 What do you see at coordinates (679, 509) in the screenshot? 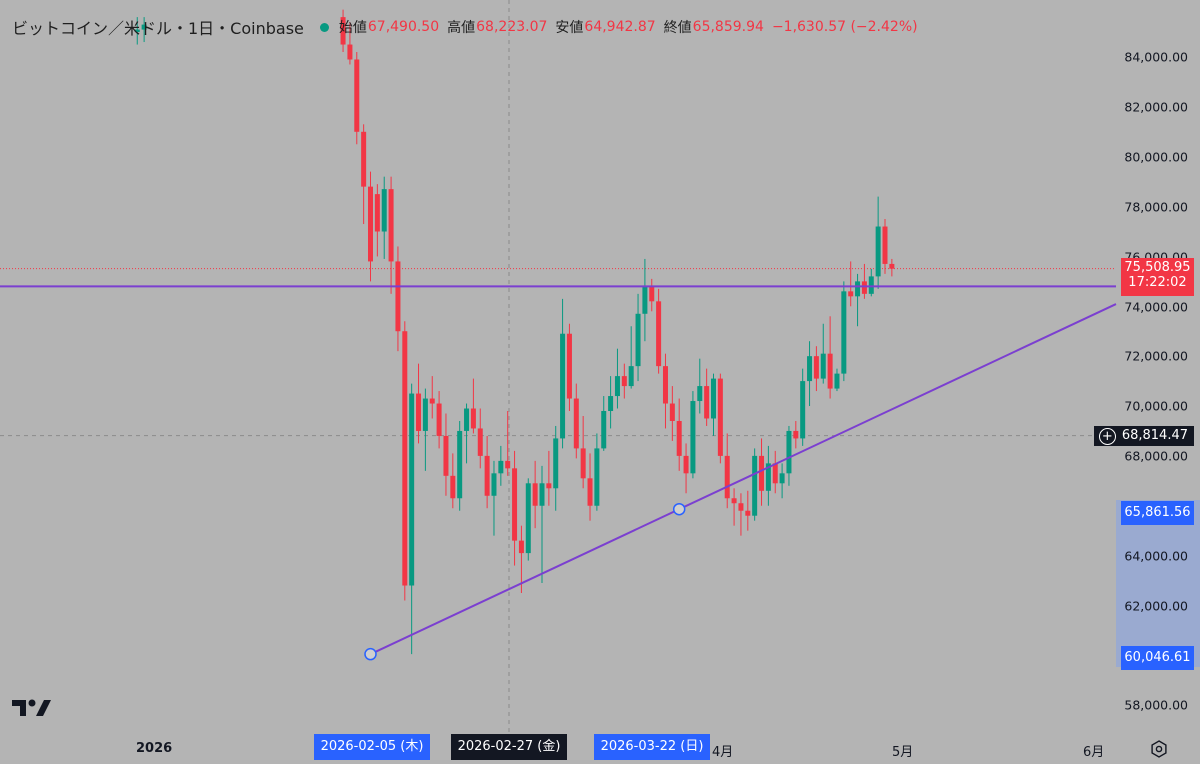
I see `trend-line-anchor-end` at bounding box center [679, 509].